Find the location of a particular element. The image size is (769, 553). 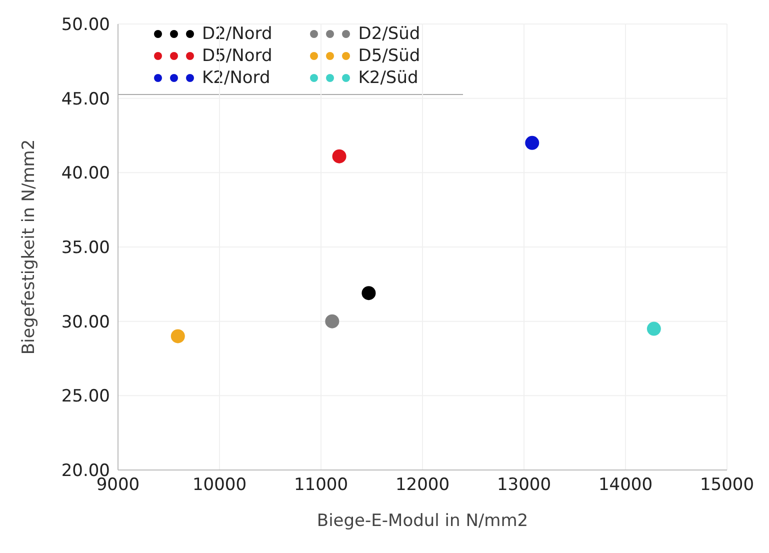

y-tick-label: 40.00 is located at coordinates (85, 174).